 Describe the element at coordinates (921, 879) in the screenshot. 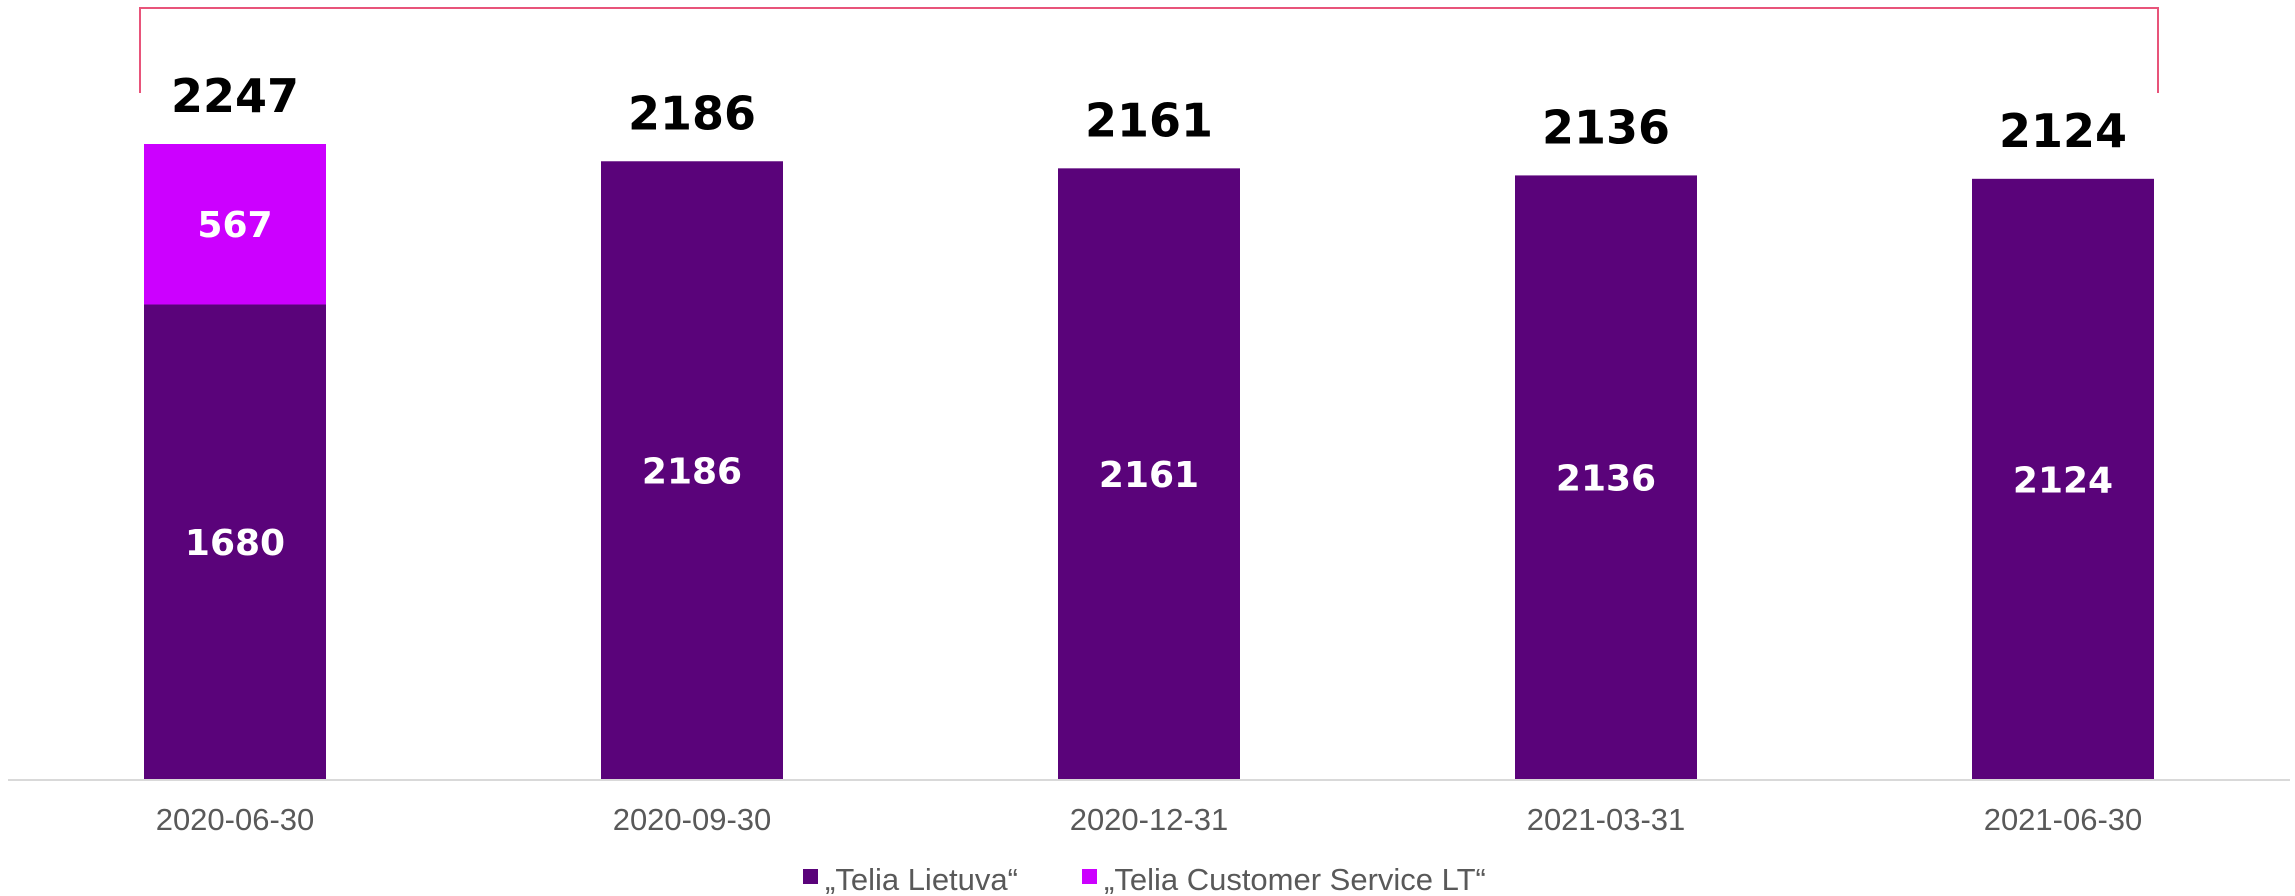

I see `legend-label: „Telia Lietuva“` at that location.